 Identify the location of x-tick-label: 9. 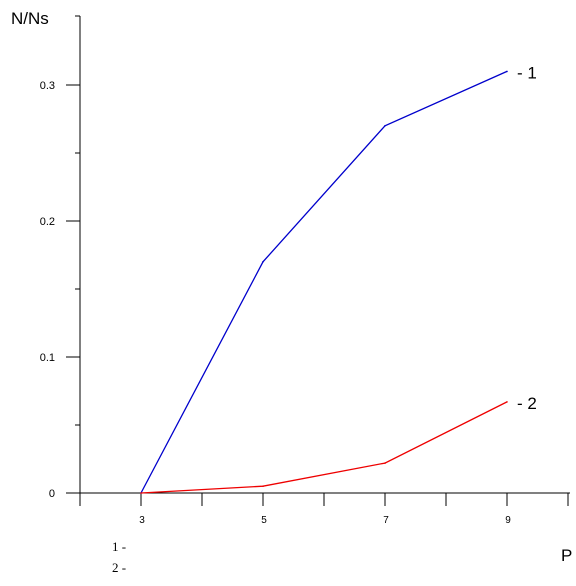
(508, 520).